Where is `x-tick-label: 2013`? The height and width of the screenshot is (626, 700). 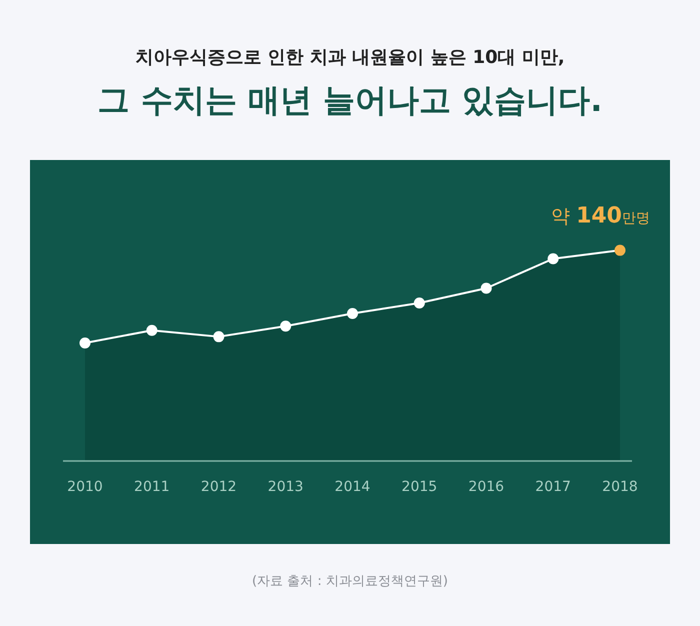 x-tick-label: 2013 is located at coordinates (286, 487).